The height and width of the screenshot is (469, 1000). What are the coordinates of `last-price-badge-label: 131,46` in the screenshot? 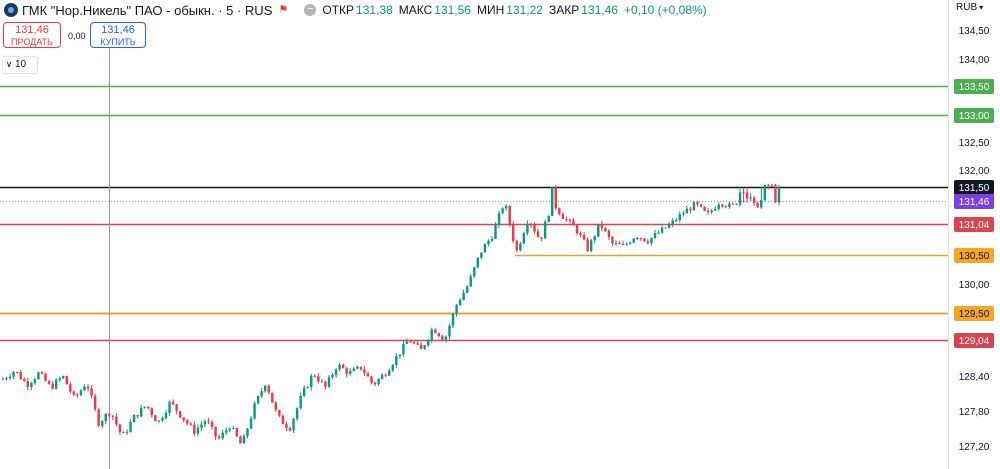 It's located at (974, 202).